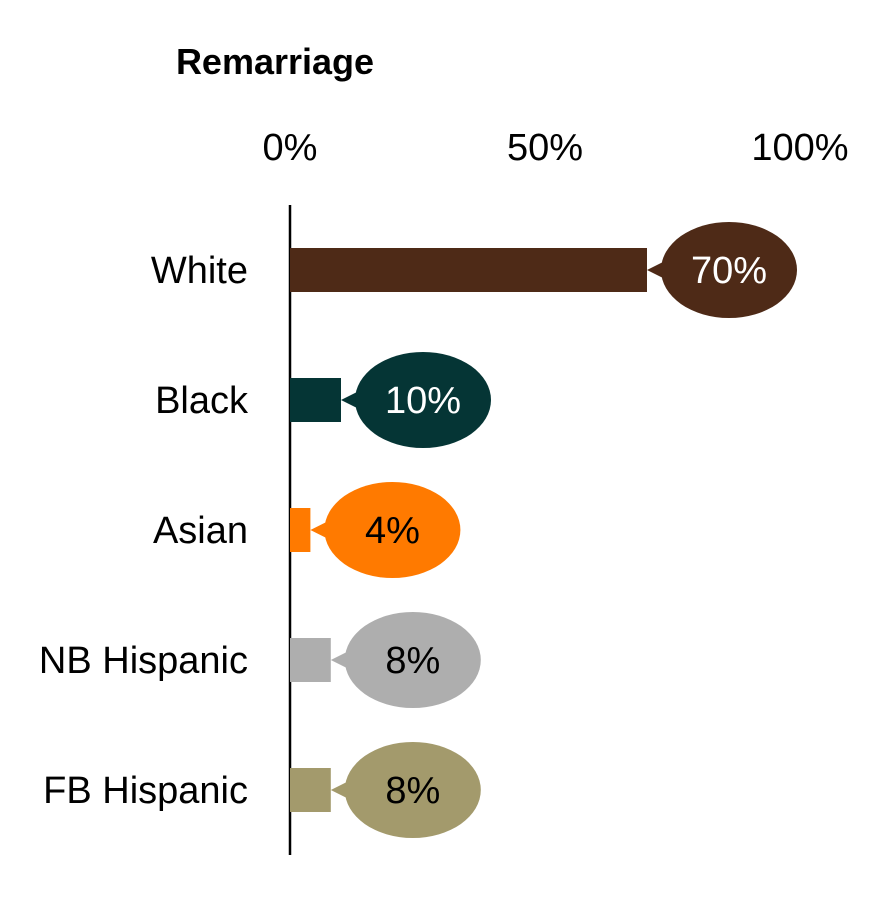  What do you see at coordinates (290, 148) in the screenshot?
I see `x-tick-label: 0%` at bounding box center [290, 148].